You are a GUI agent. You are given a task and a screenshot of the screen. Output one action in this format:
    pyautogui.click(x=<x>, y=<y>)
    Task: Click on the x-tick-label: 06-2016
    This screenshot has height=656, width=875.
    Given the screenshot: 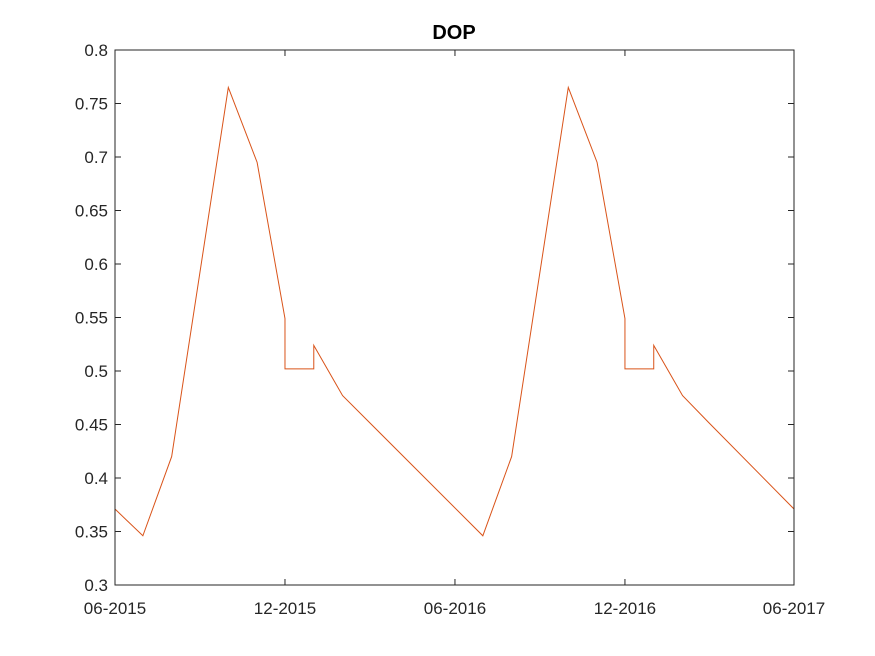 What is the action you would take?
    pyautogui.click(x=455, y=608)
    